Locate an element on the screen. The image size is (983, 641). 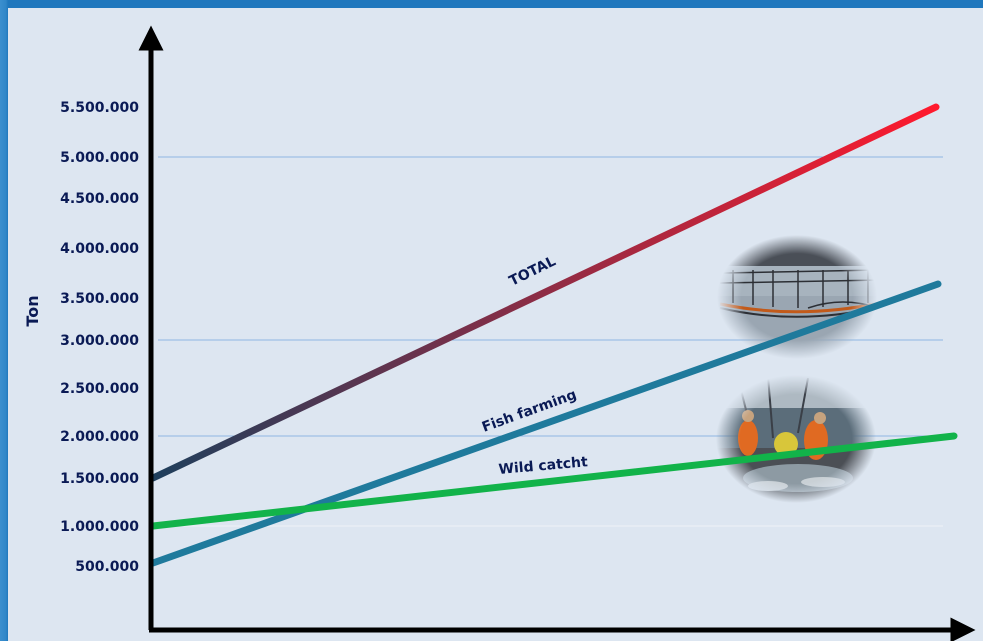
series-line-wild-catcht is located at coordinates (553, 481).